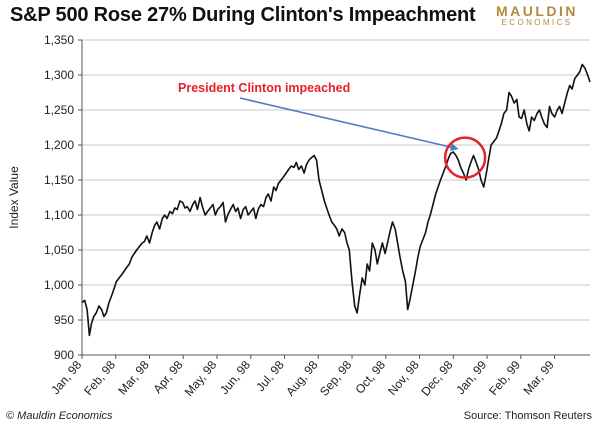  What do you see at coordinates (59, 416) in the screenshot?
I see `copyright-footer: © Mauldin Economics` at bounding box center [59, 416].